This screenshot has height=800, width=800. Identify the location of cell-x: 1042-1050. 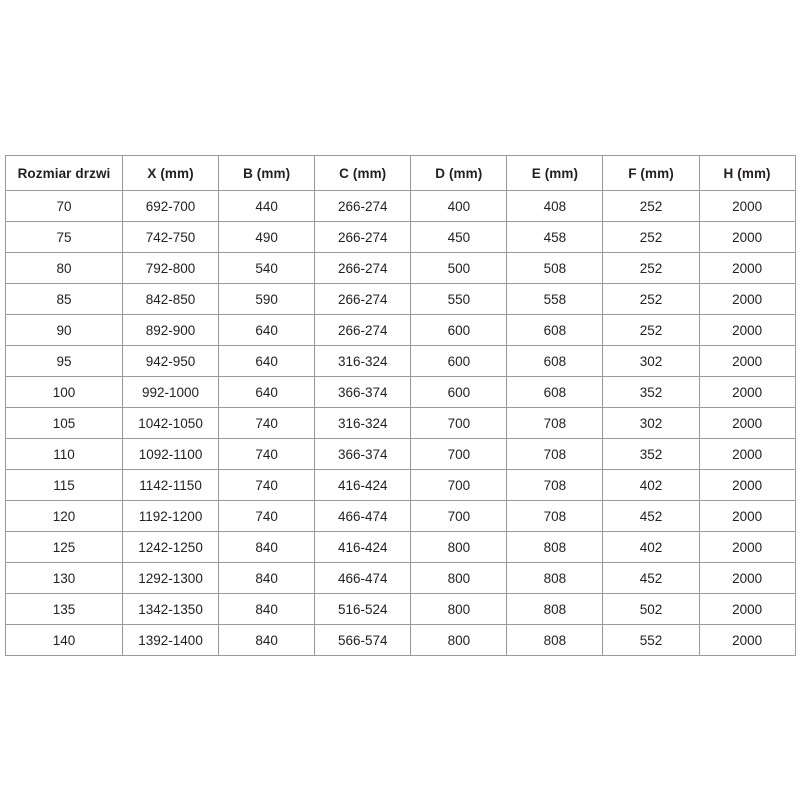
(170, 423).